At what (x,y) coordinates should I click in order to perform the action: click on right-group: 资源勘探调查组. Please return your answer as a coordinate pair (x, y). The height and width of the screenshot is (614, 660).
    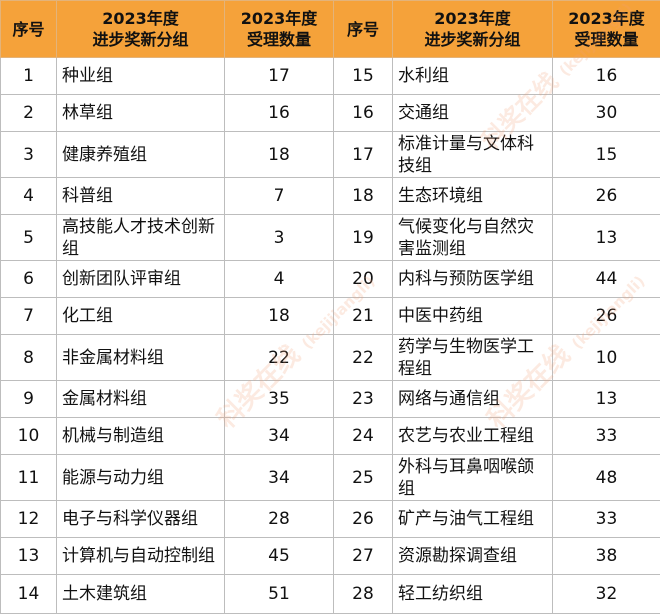
    Looking at the image, I should click on (473, 556).